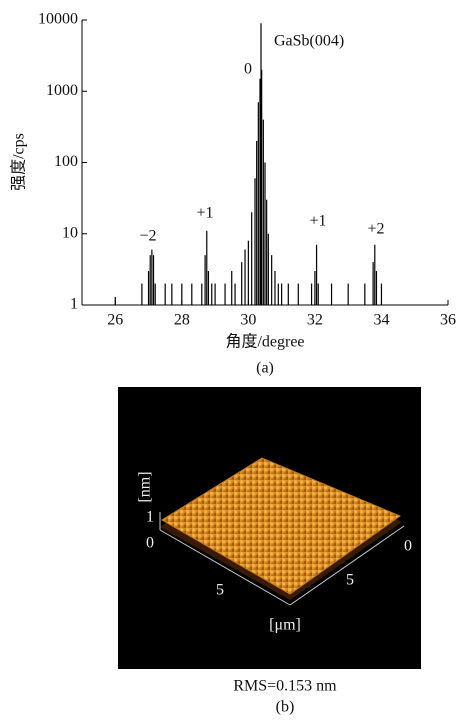  What do you see at coordinates (281, 526) in the screenshot?
I see `afm-surface` at bounding box center [281, 526].